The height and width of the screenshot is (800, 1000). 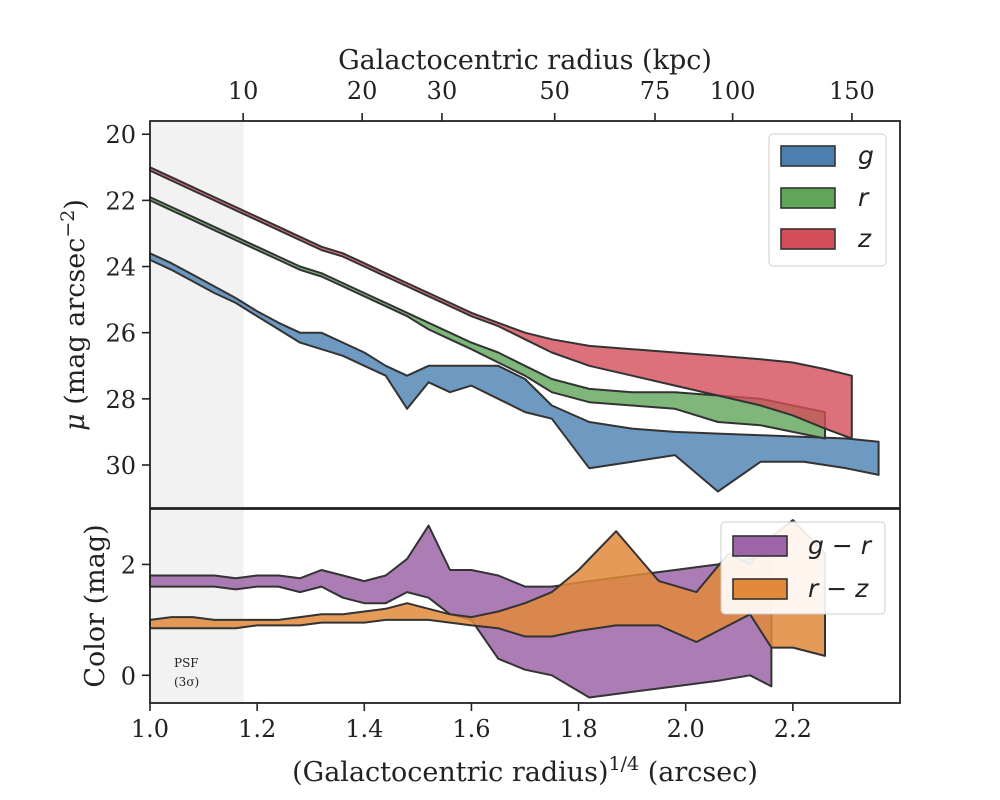 I want to click on top-kpc-axis: 10 20 30 50 75 100 150, so click(x=551, y=99).